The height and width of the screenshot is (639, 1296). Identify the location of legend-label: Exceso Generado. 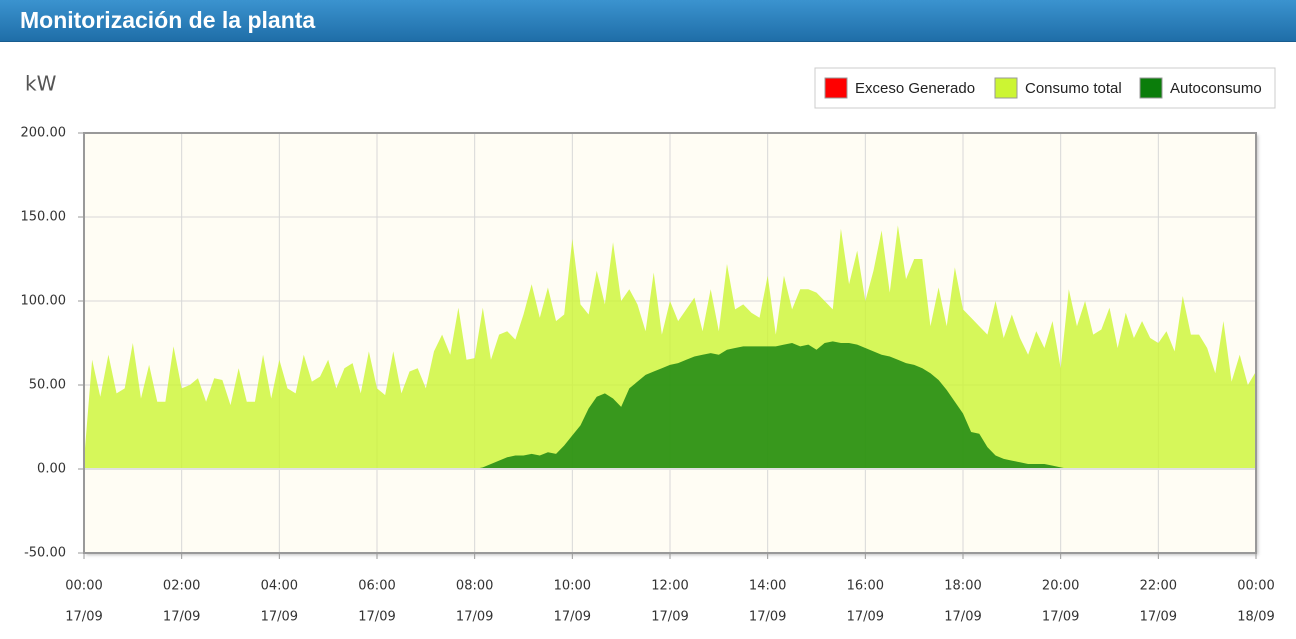
(915, 88).